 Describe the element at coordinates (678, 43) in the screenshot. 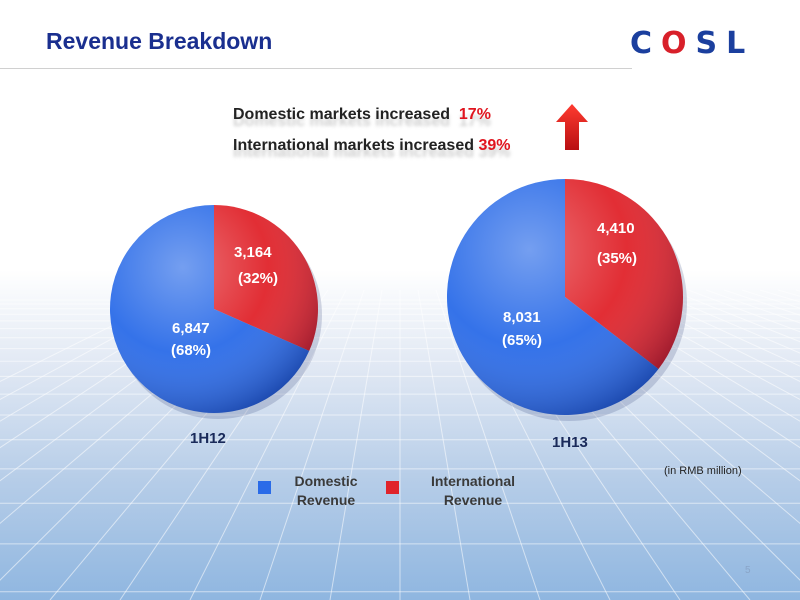

I see `logo-letter: O` at that location.